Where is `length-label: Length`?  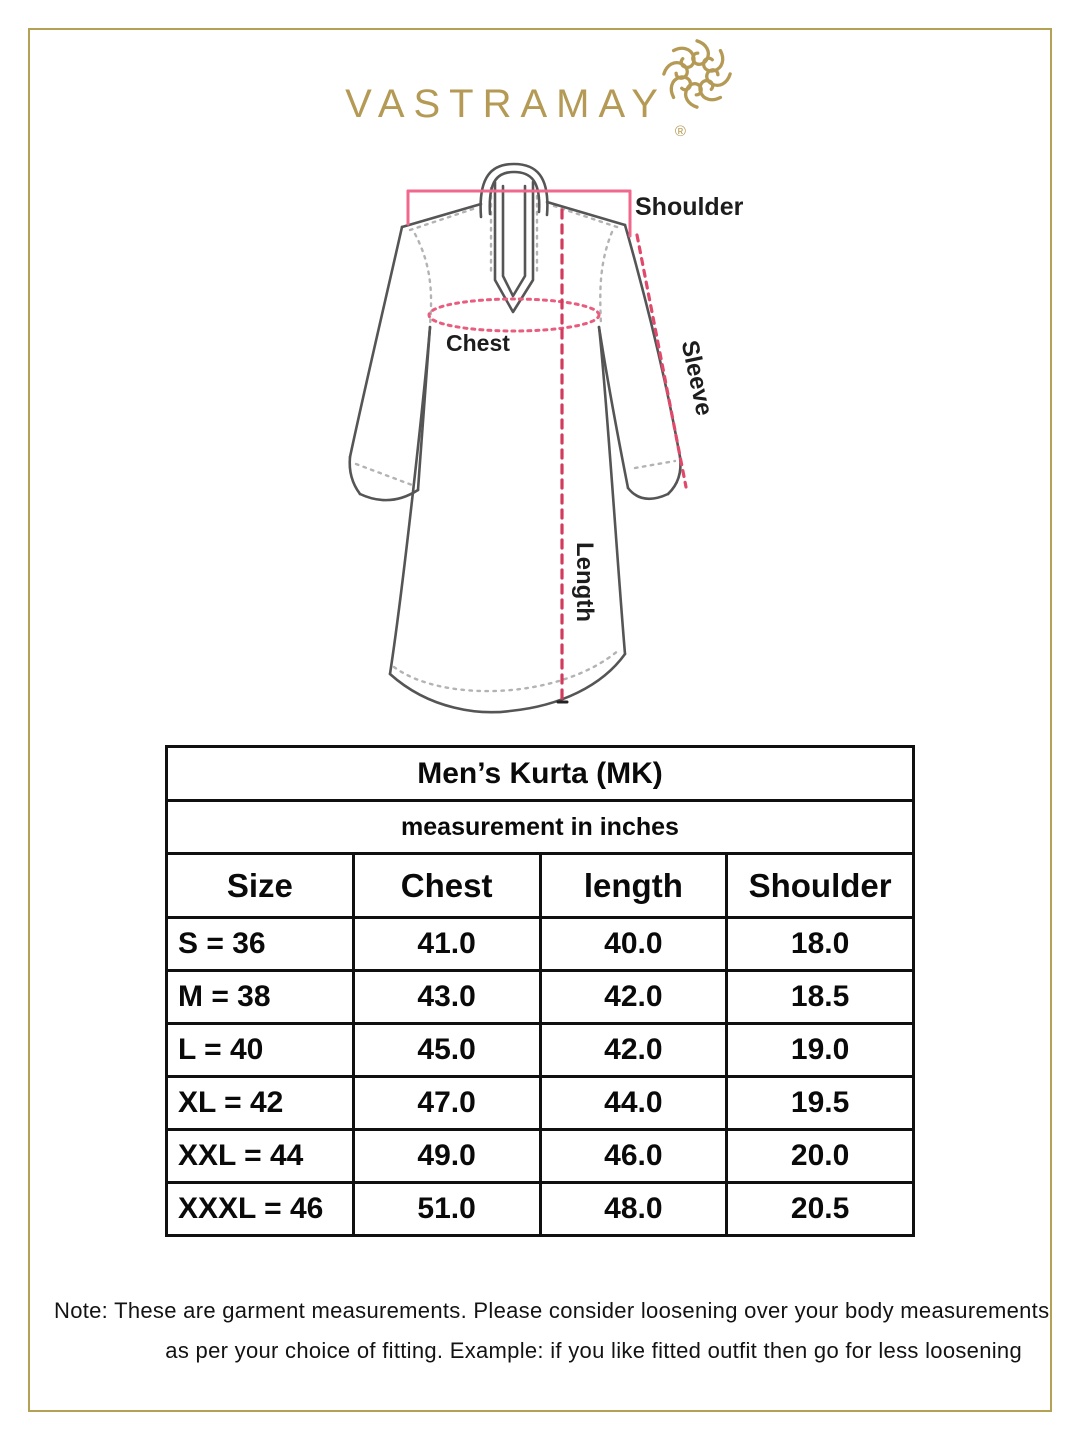
length-label: Length is located at coordinates (584, 582).